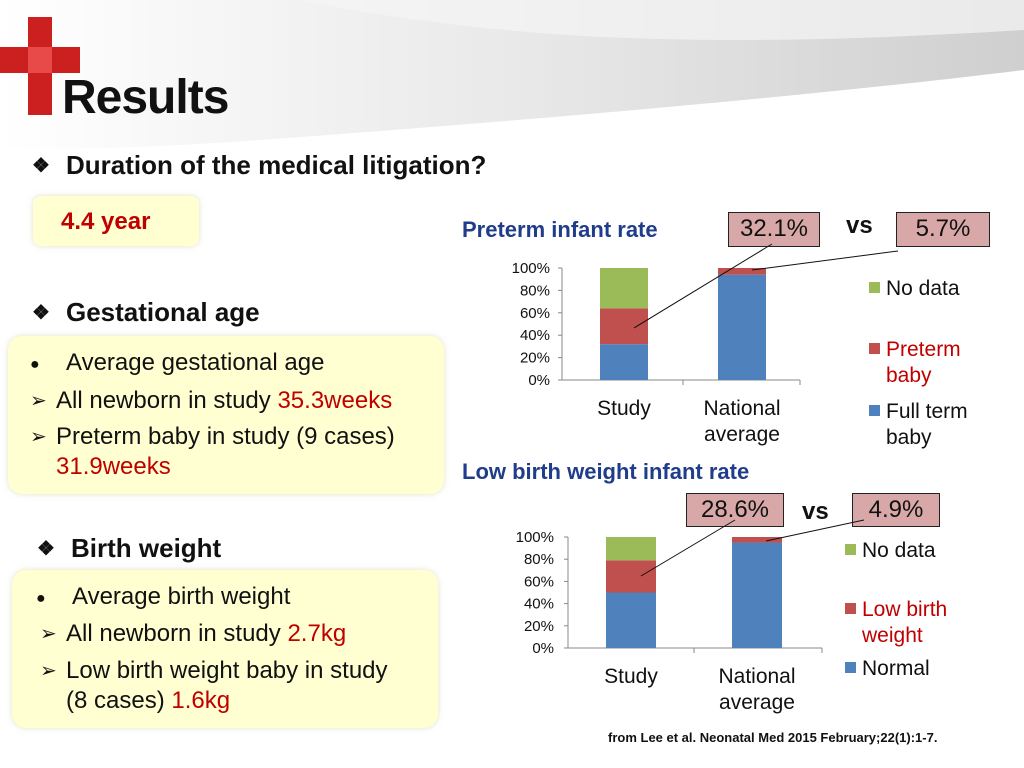  I want to click on legend-item-low-birth-weight: Low birth weight, so click(915, 623).